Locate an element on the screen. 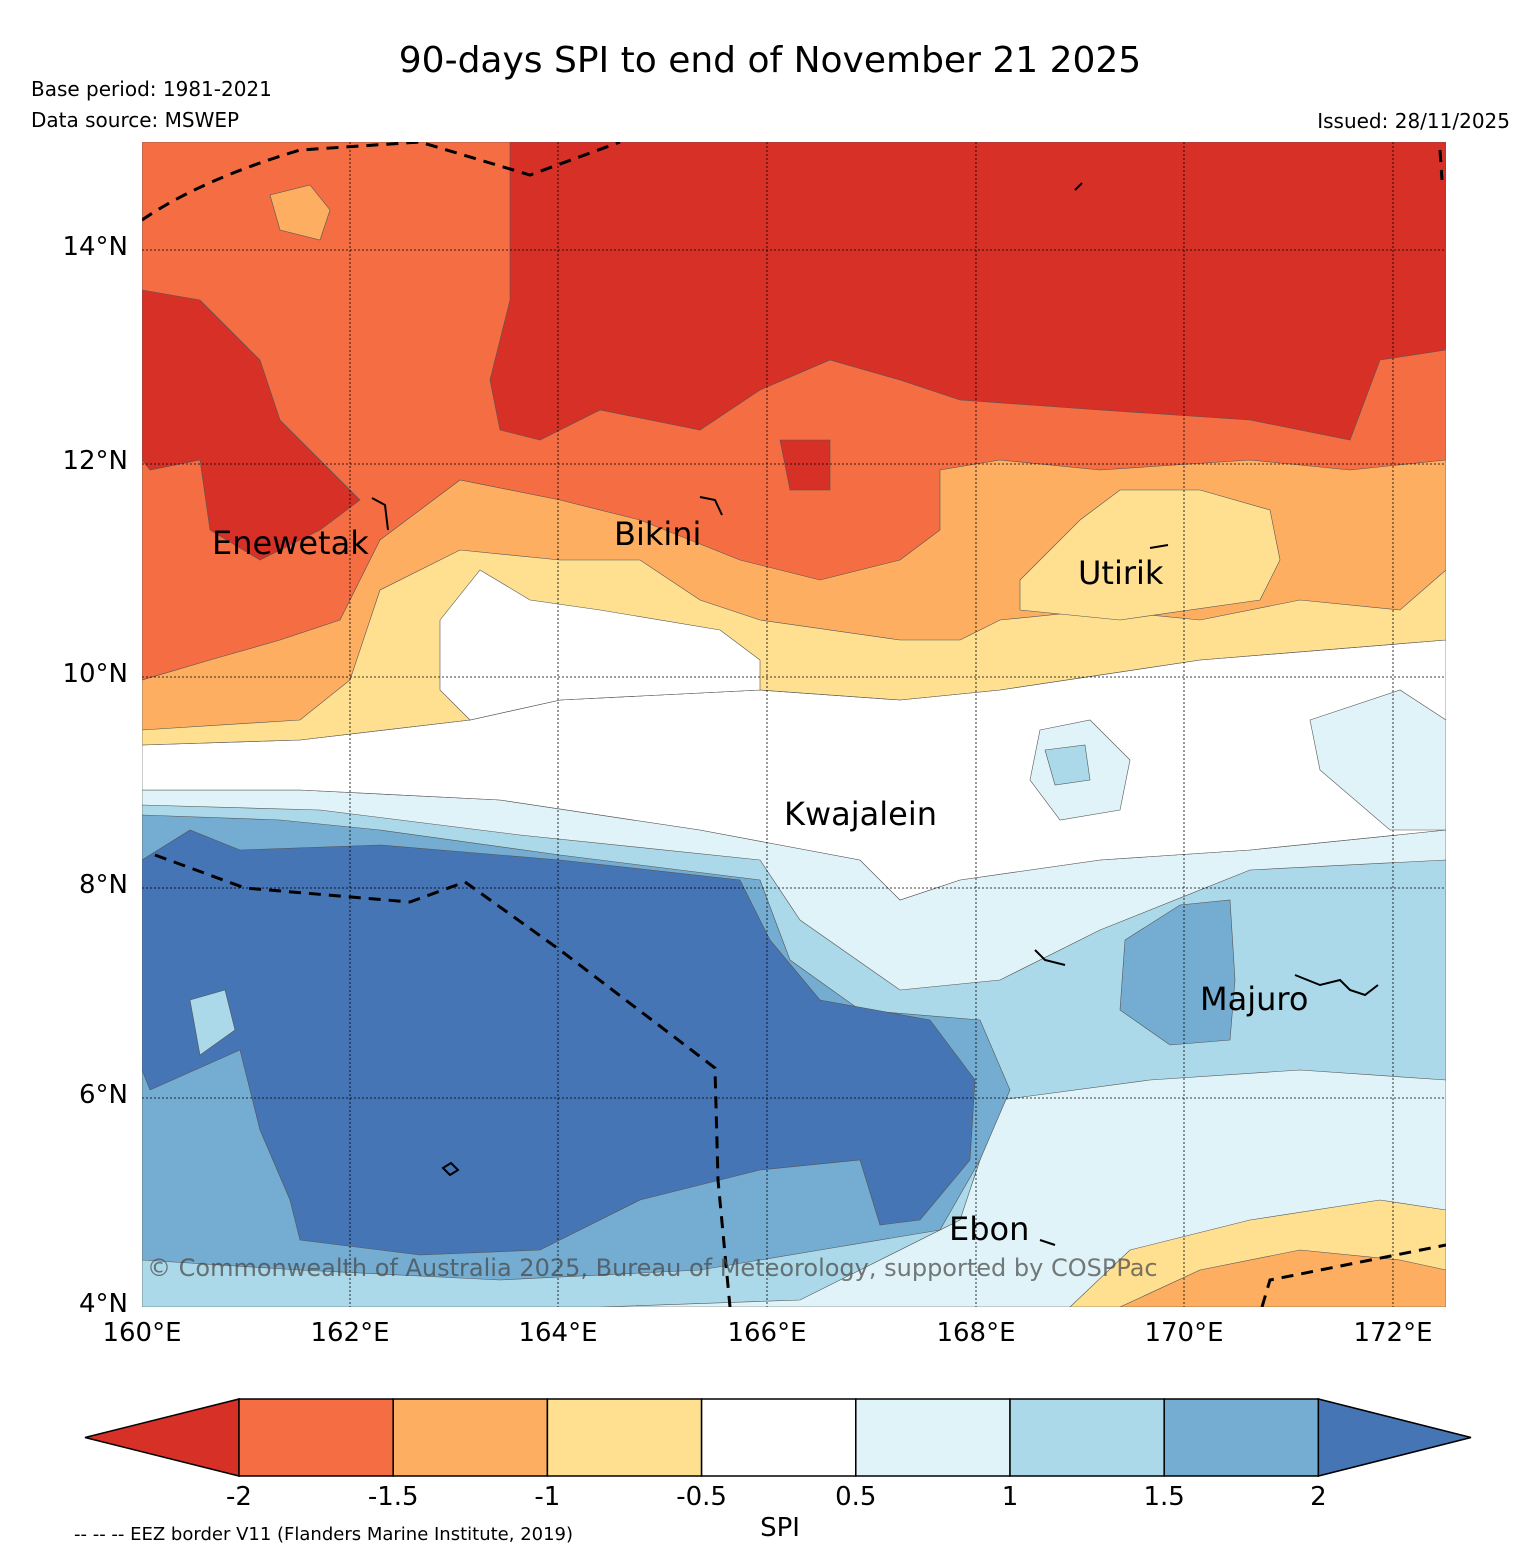 The image size is (1540, 1563). spi-area-1.5-2-majuro is located at coordinates (1177, 972).